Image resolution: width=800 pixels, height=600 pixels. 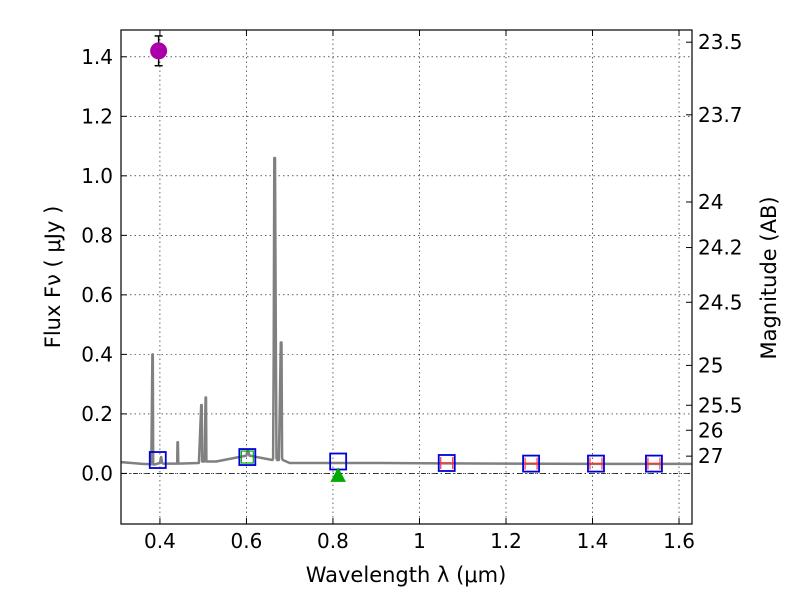 I want to click on magnitude-tick-label: 24.2, so click(x=720, y=248).